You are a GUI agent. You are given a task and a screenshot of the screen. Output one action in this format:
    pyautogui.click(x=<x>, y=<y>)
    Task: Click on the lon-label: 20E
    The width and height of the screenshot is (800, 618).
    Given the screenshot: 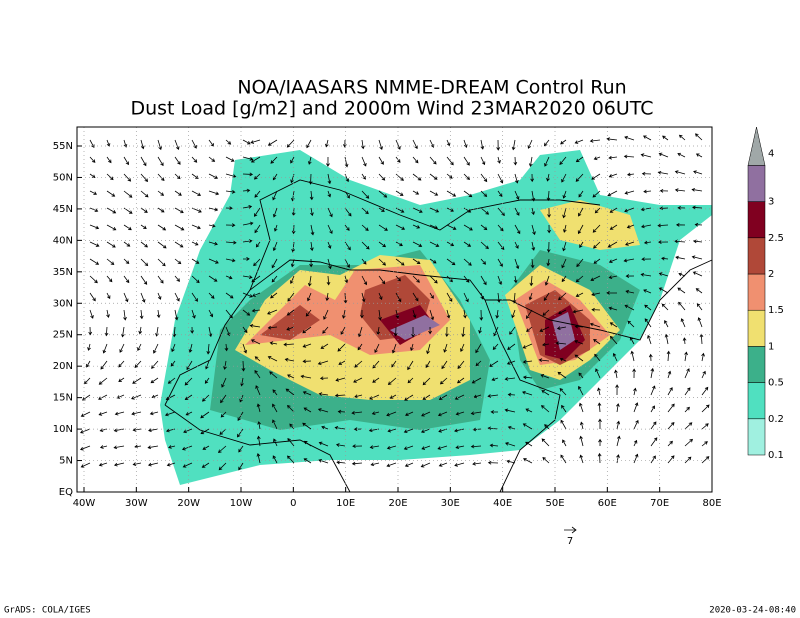 What is the action you would take?
    pyautogui.click(x=397, y=503)
    